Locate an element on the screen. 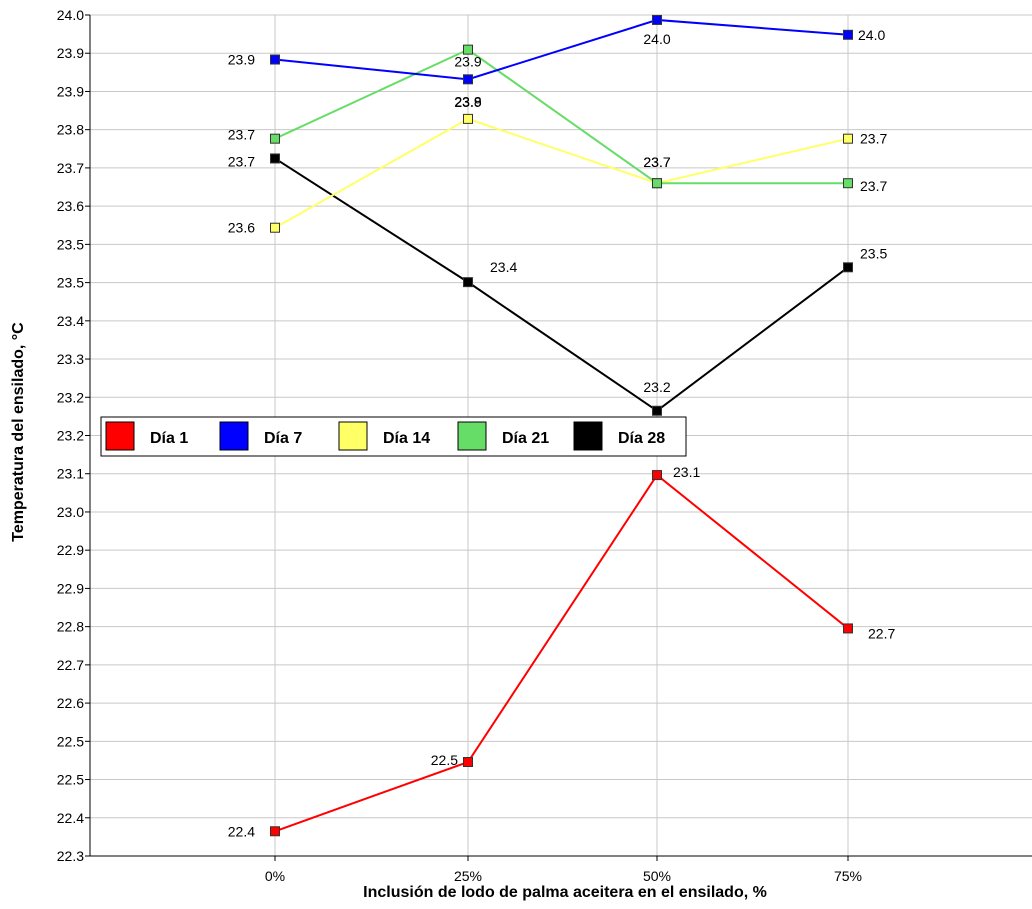 The image size is (1032, 909). data-label: 23.8 is located at coordinates (467, 102).